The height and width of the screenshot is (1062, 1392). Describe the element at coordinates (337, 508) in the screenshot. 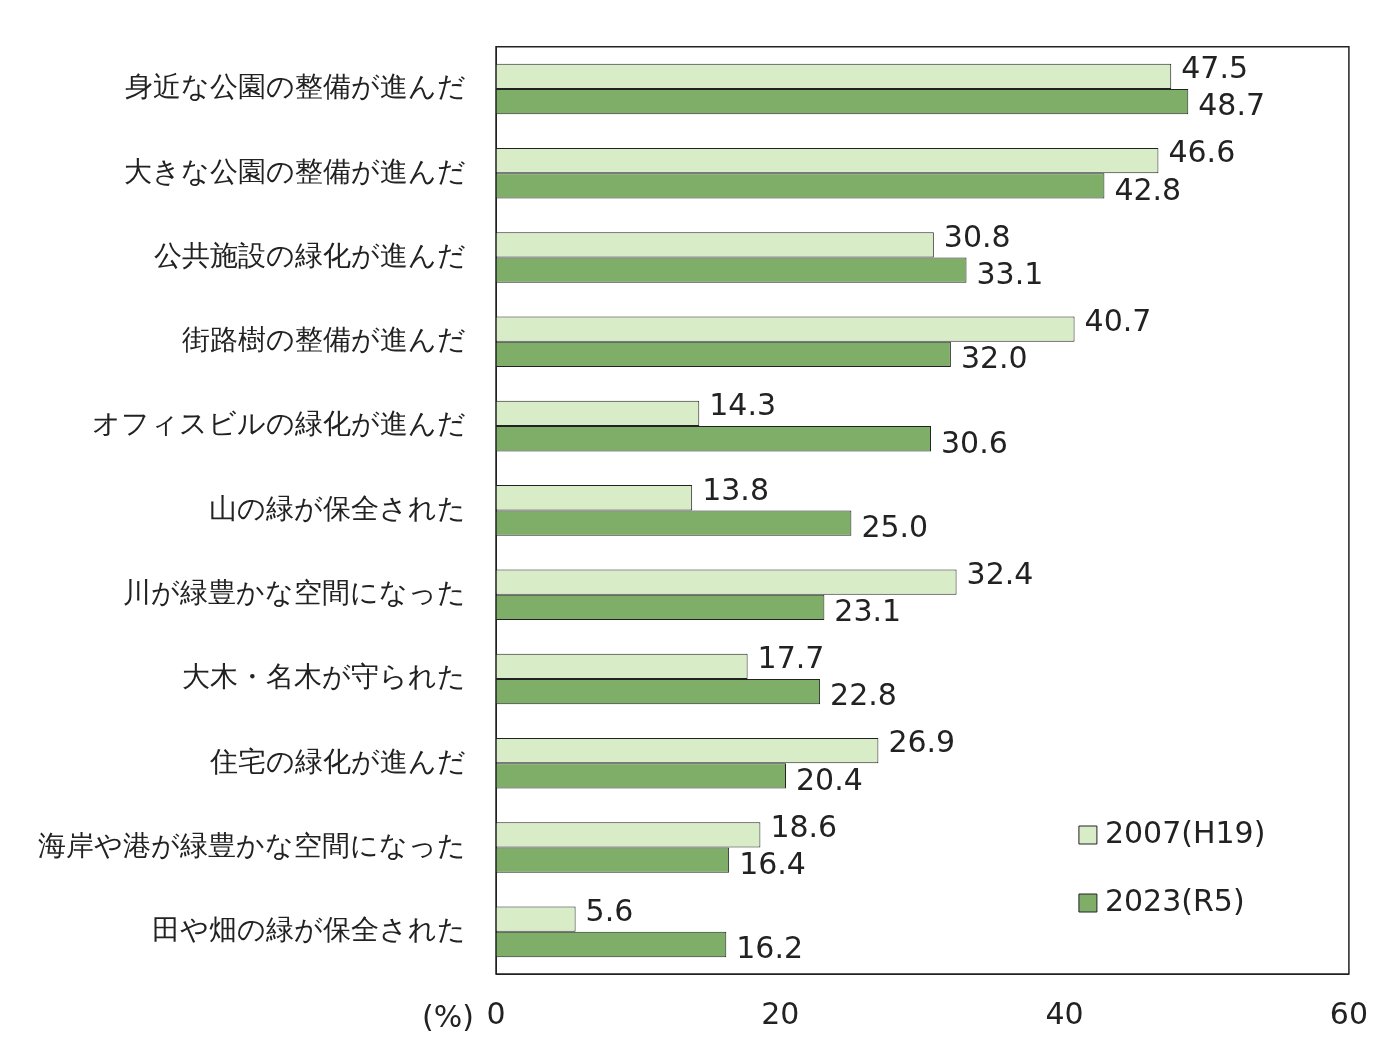

I see `y-tick-label: 山の緑が保全された` at that location.